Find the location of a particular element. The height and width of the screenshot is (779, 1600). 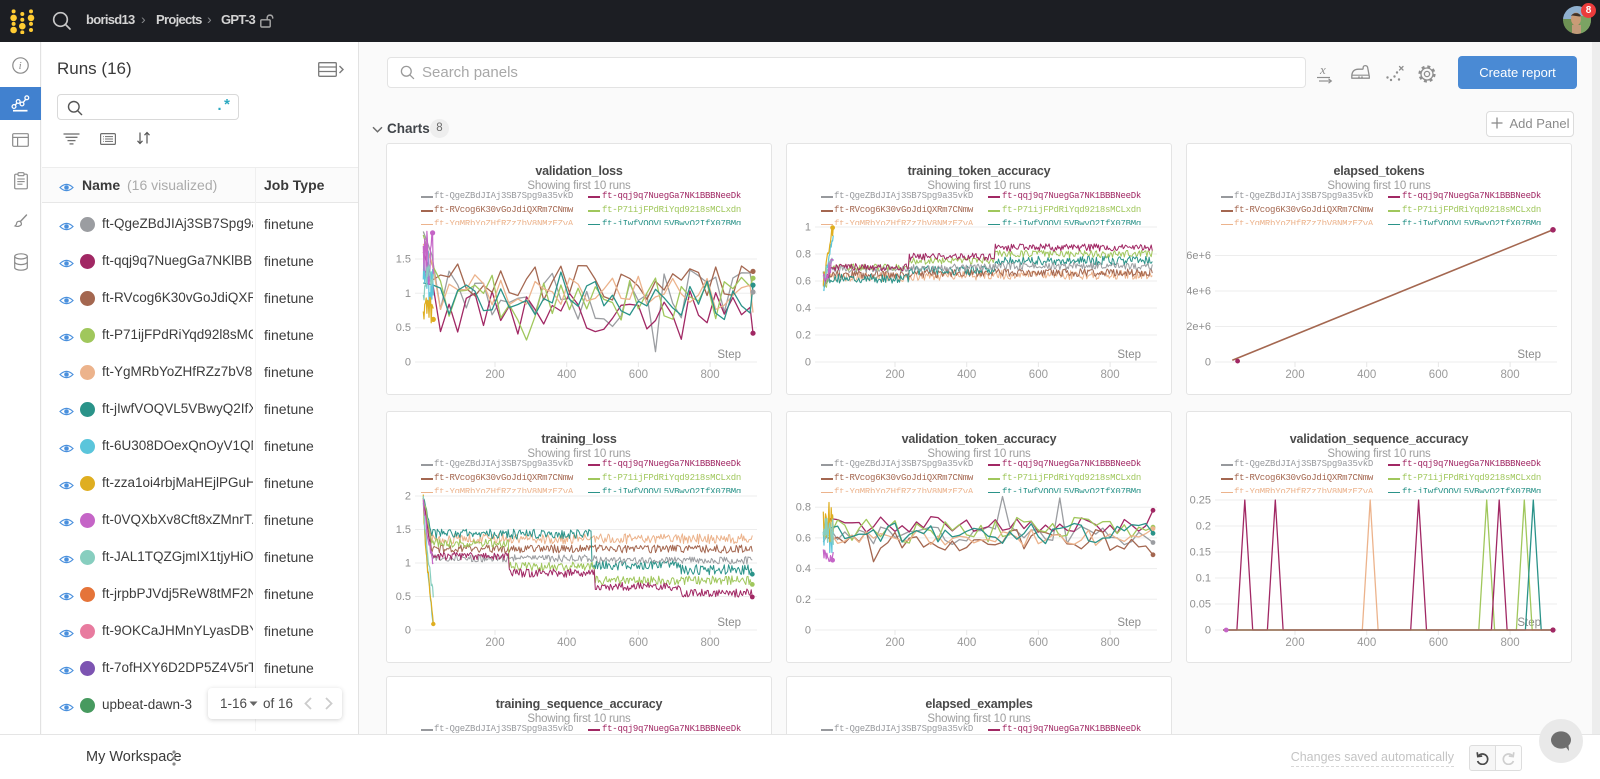

svg-text: 2e+6 is located at coordinates (1199, 327).